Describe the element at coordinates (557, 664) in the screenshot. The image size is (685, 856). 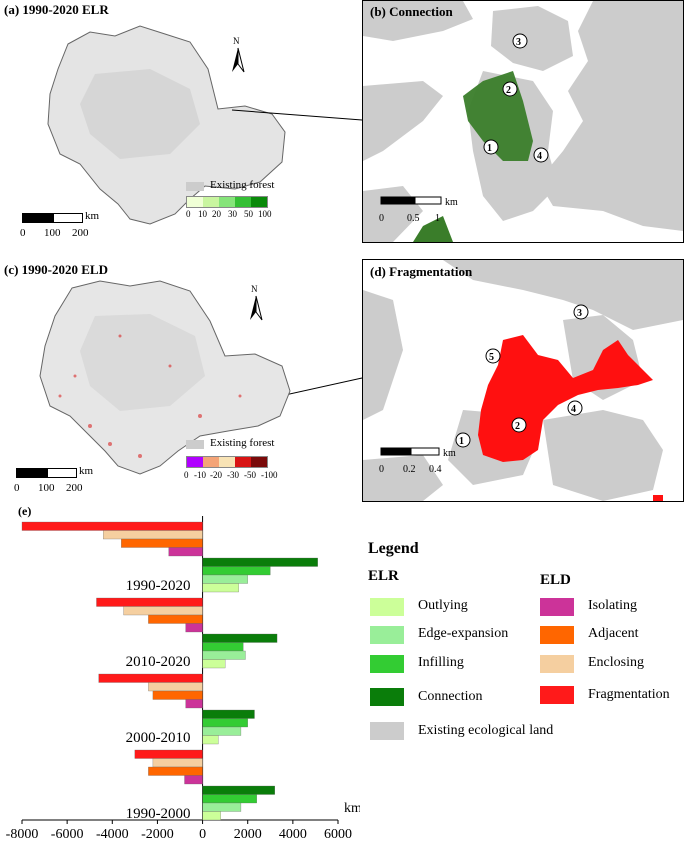
I see `legend-swatch-enclosing` at that location.